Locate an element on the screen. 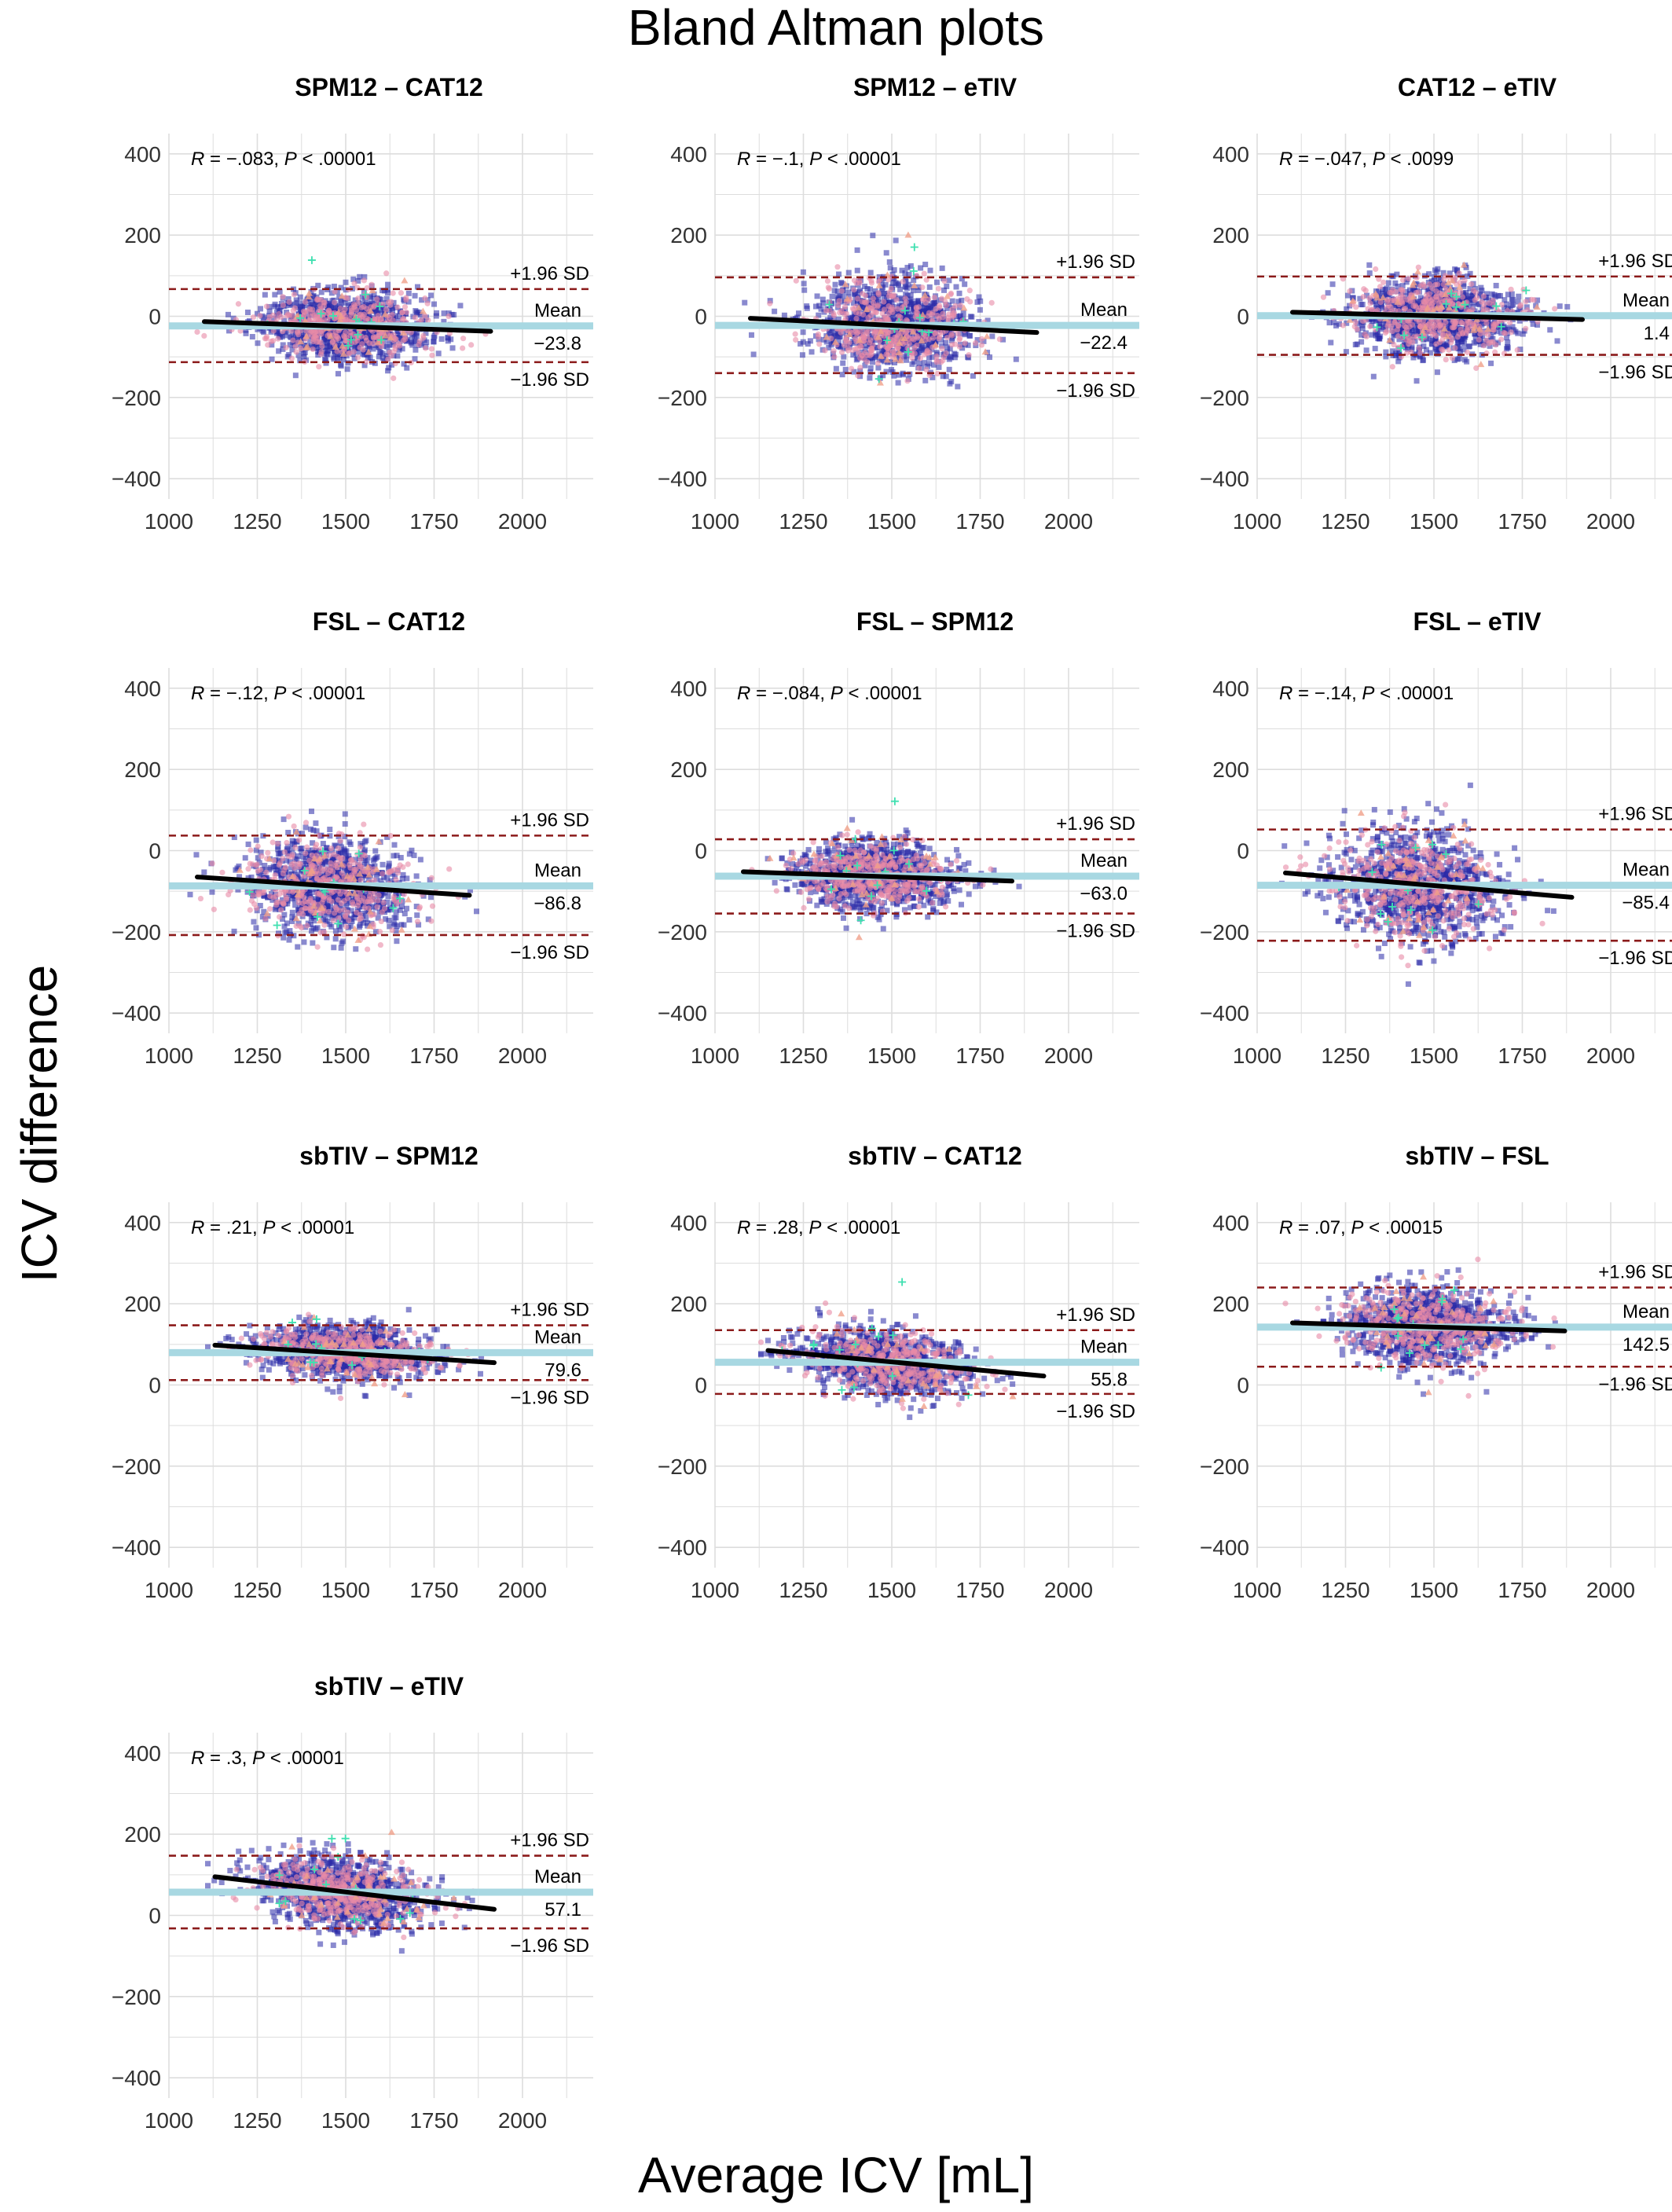 The height and width of the screenshot is (2212, 1672). point-plus is located at coordinates (914, 247).